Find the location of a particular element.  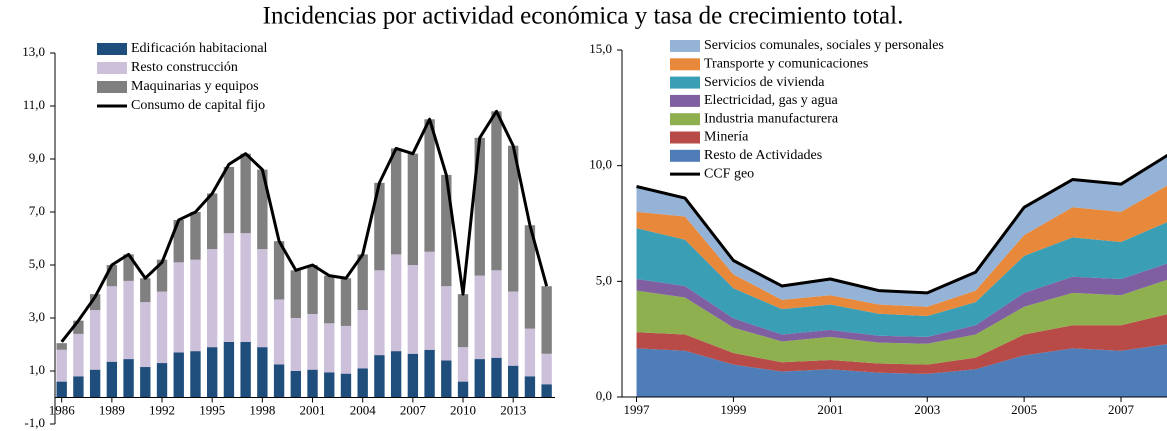

legend-label: Resto construcción is located at coordinates (184, 67).